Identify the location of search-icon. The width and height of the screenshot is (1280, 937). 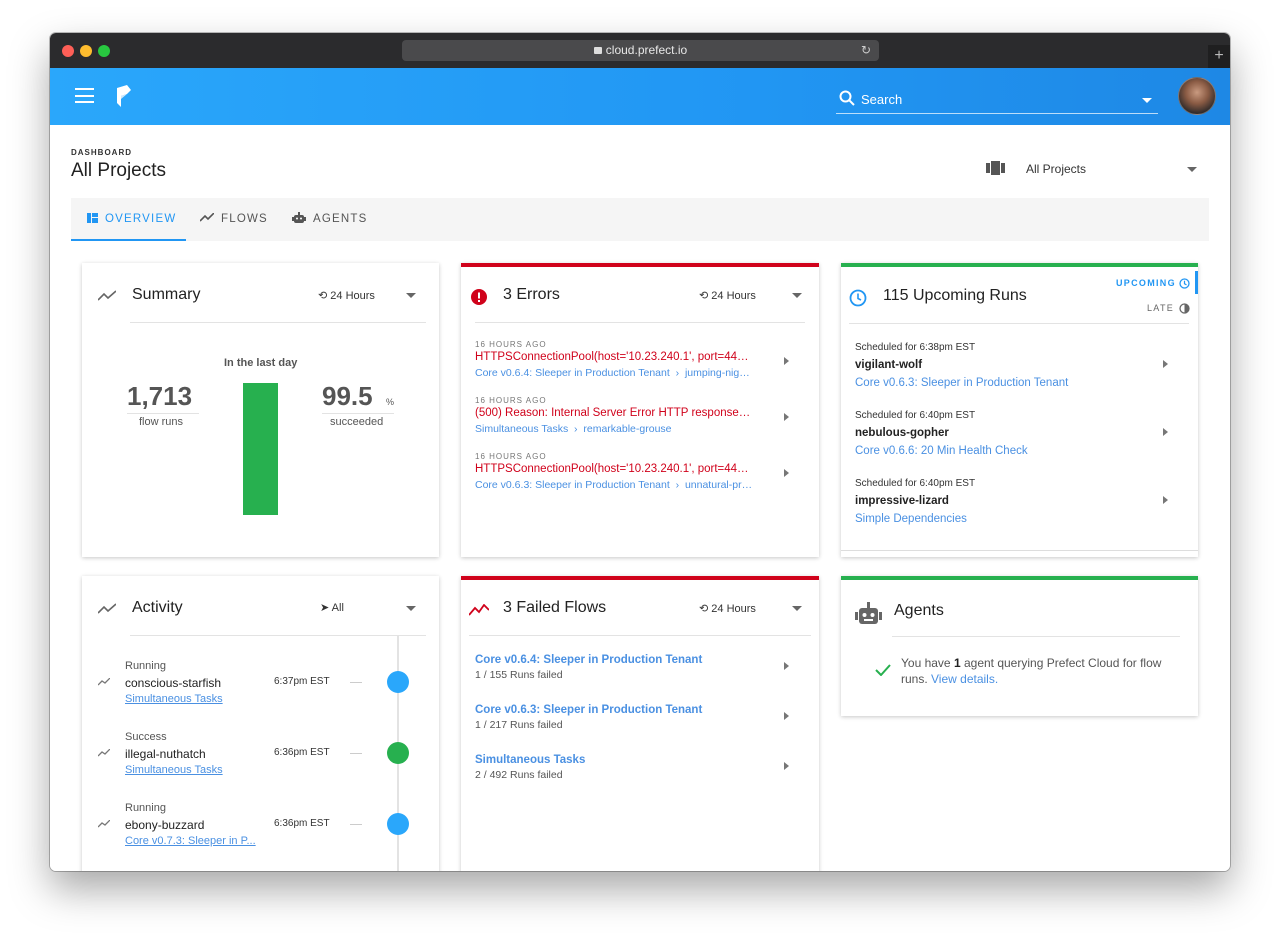
(847, 98).